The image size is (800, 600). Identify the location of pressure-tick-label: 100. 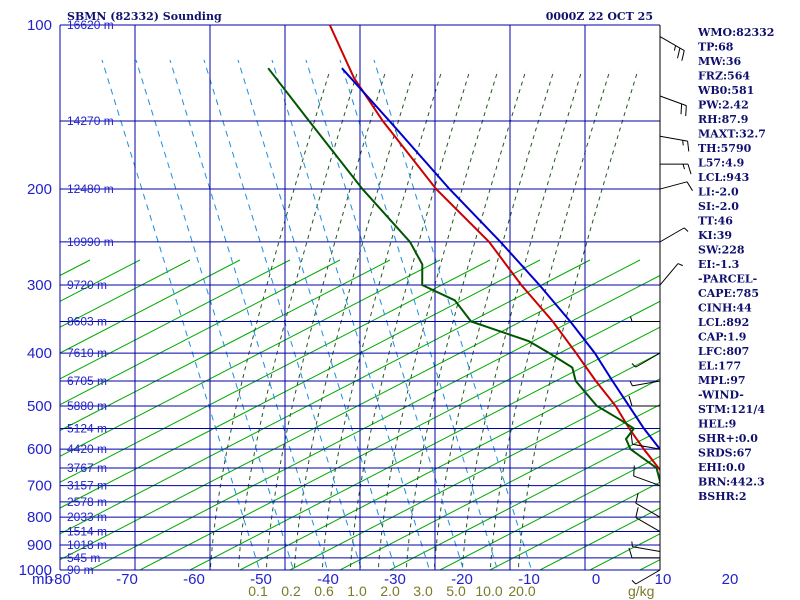
(39, 25).